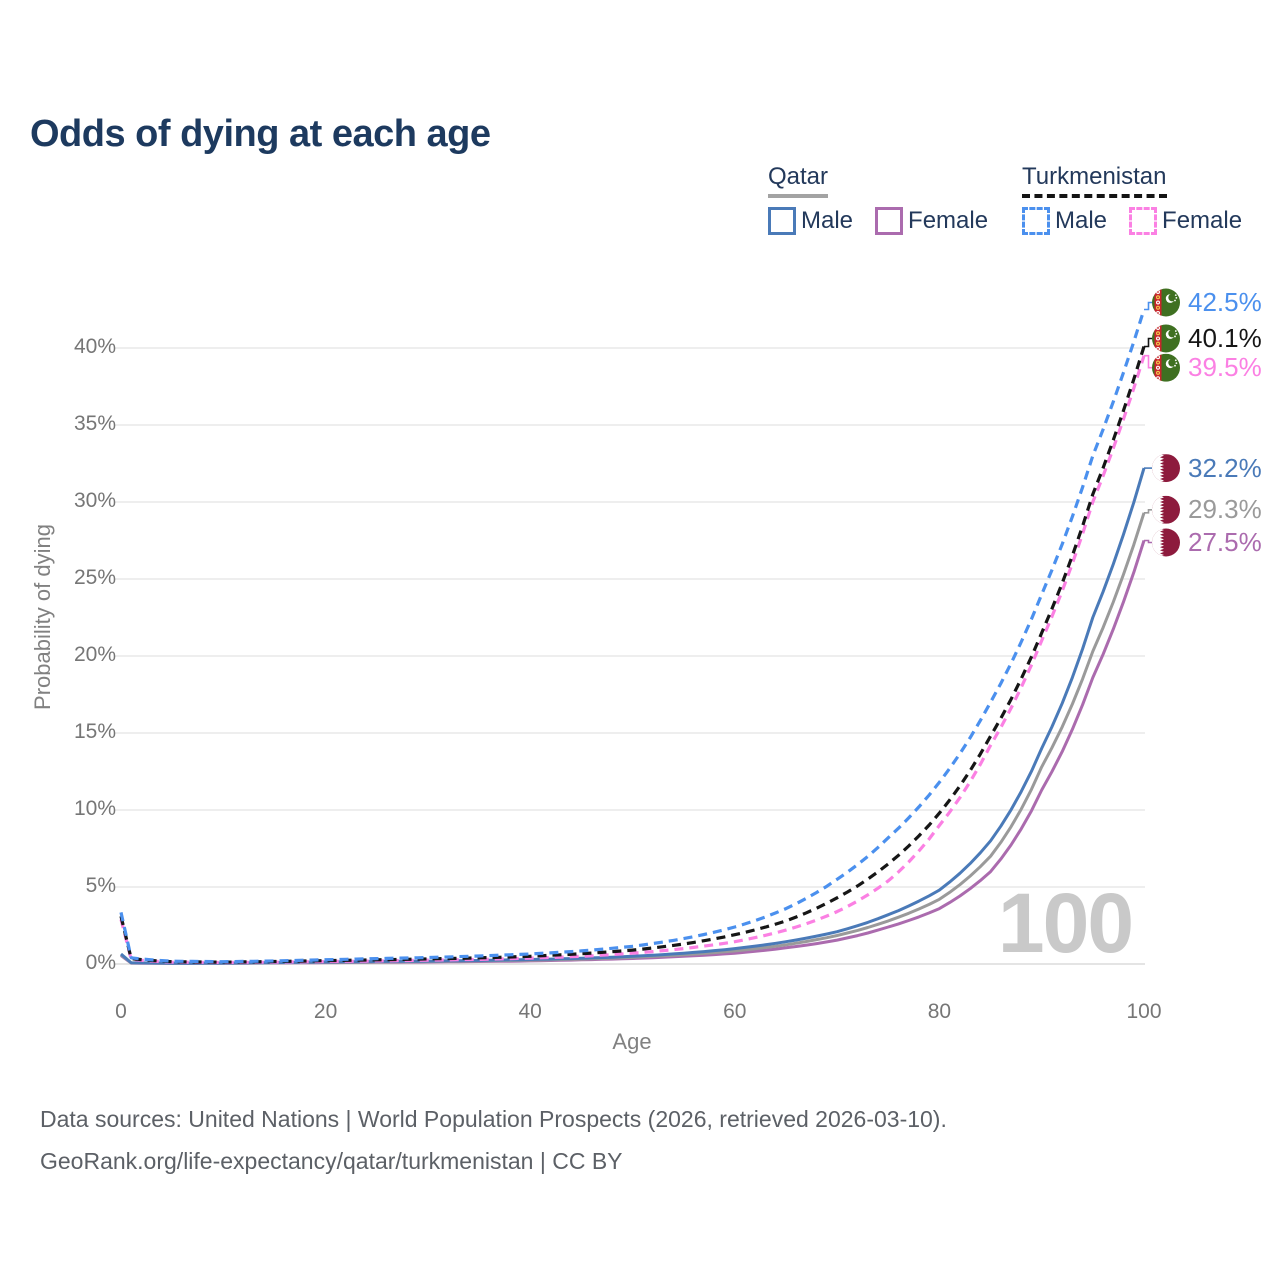  Describe the element at coordinates (260, 134) in the screenshot. I see `page-title: Odds of dying at each age` at that location.